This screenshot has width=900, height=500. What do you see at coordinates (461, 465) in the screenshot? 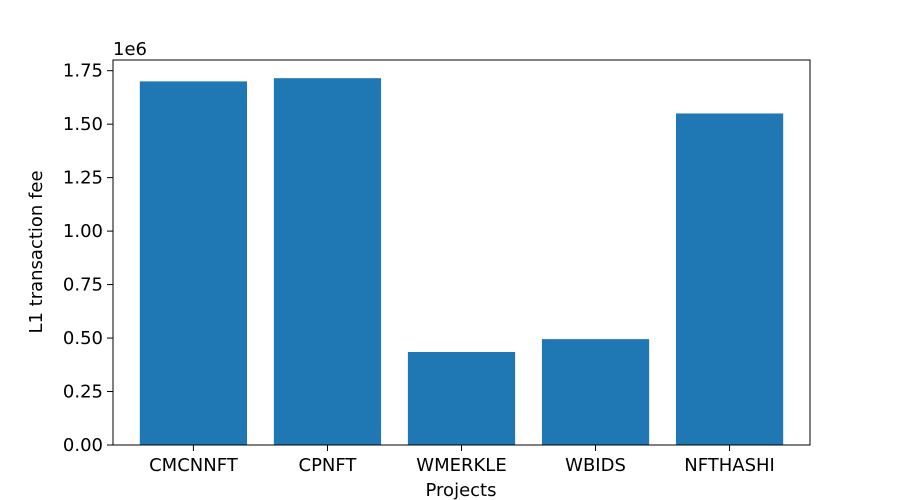
I see `x-tick-label-wmerkle: WMERKLE` at bounding box center [461, 465].